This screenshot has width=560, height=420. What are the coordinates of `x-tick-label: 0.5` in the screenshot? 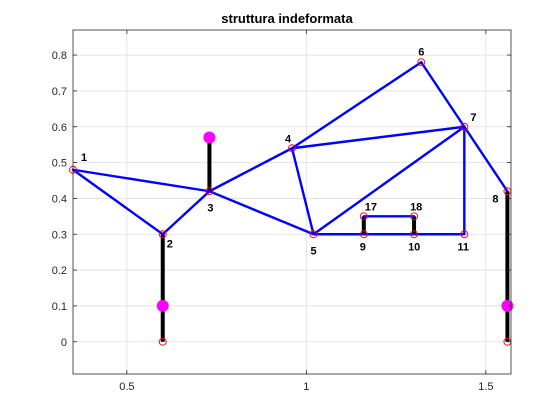 It's located at (126, 387).